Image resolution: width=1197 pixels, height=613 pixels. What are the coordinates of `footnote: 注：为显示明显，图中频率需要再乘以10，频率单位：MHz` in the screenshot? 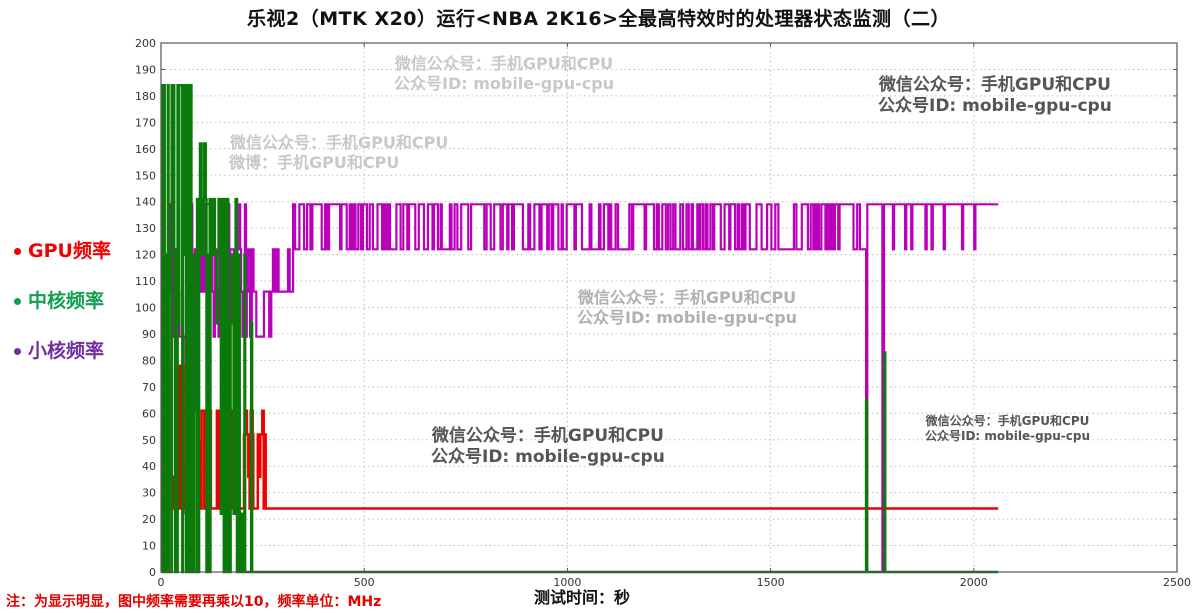 It's located at (194, 602).